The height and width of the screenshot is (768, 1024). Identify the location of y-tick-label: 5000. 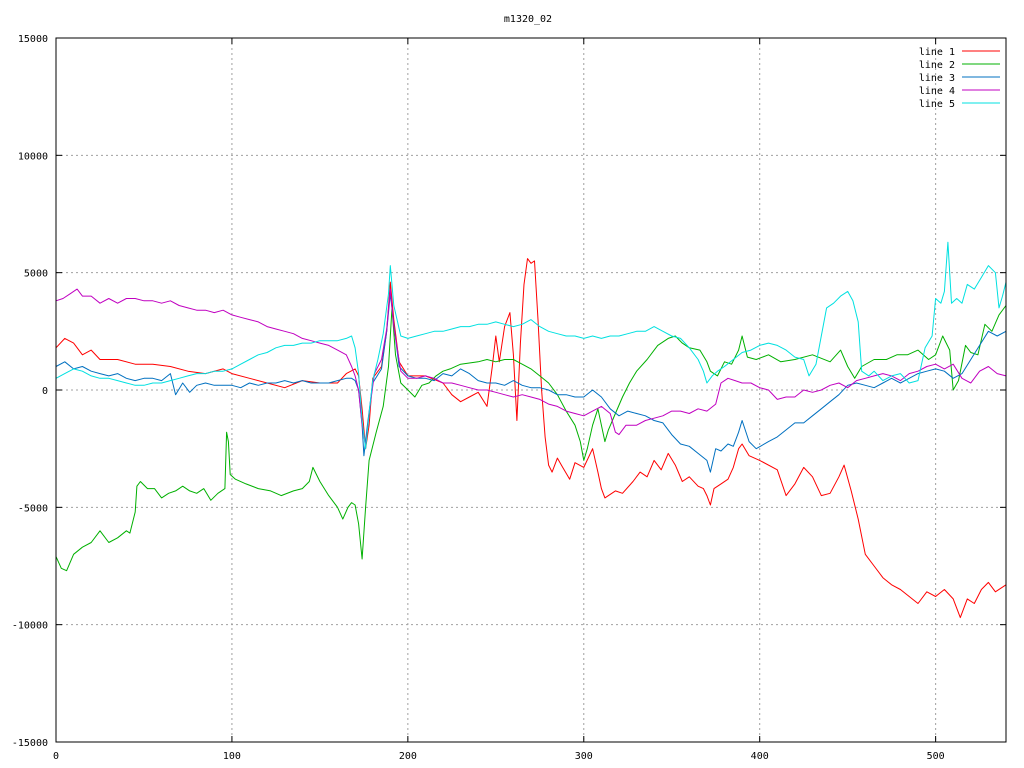
(36, 274).